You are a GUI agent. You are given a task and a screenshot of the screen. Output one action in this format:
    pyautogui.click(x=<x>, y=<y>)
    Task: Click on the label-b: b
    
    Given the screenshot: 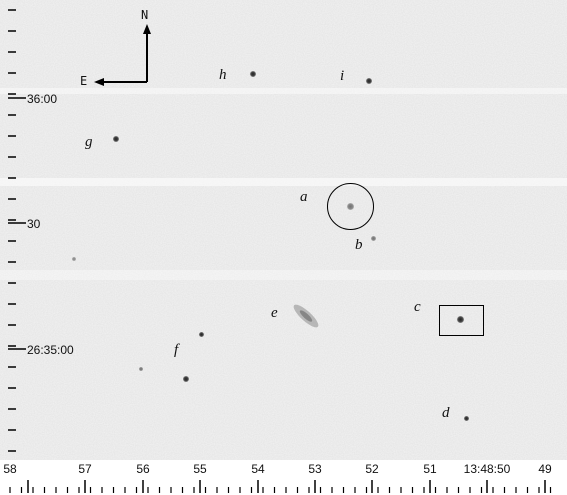 What is the action you would take?
    pyautogui.click(x=359, y=245)
    